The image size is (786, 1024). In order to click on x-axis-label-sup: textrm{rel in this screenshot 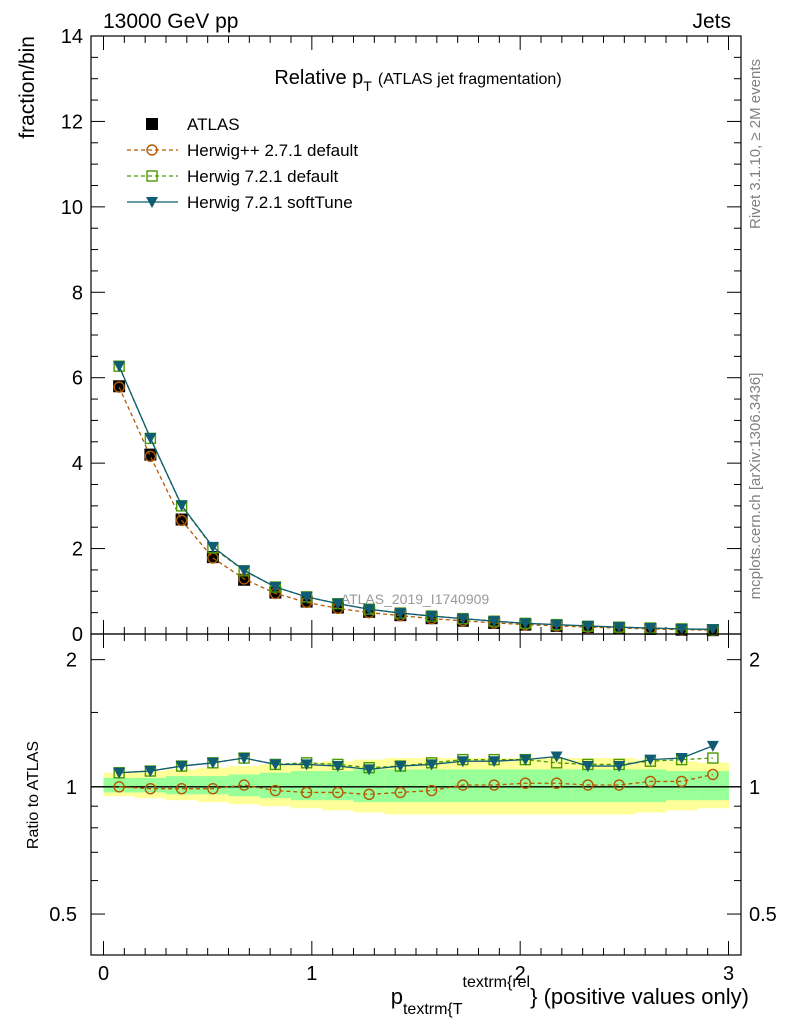, I will do `click(497, 982)`.